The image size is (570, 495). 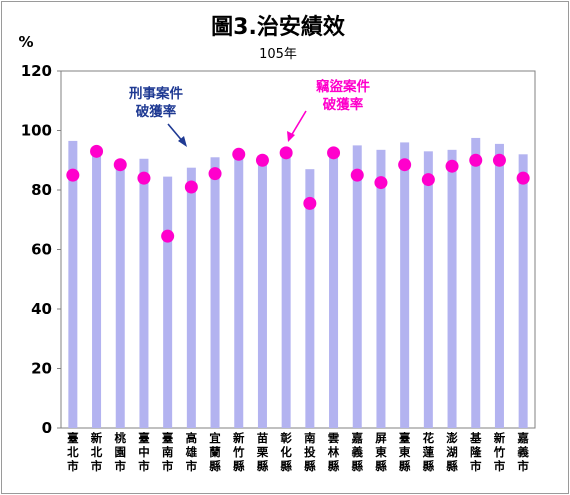 What do you see at coordinates (522, 452) in the screenshot?
I see `category-label: 嘉義市` at bounding box center [522, 452].